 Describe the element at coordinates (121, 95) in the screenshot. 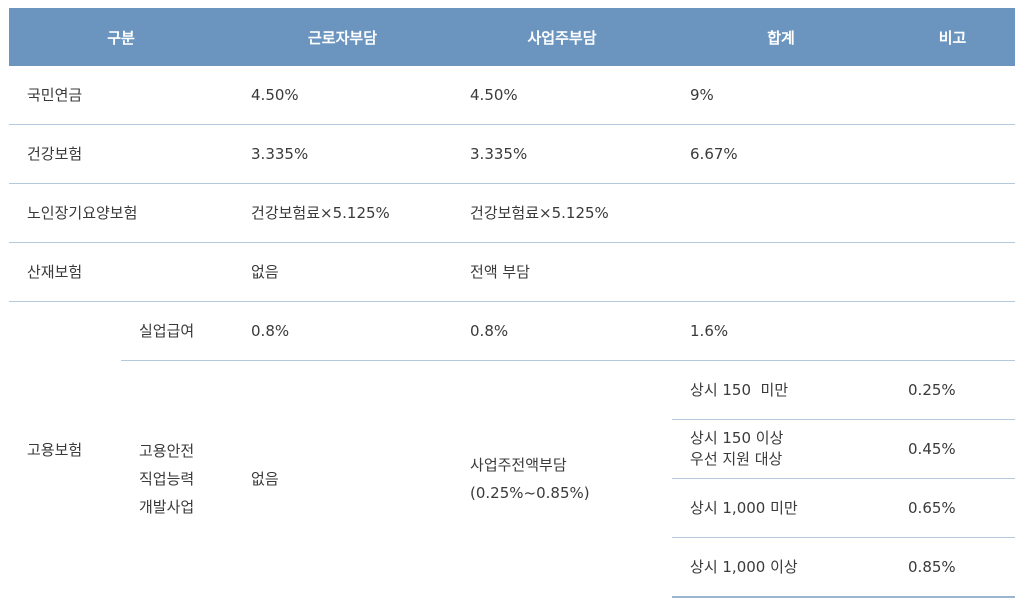

I see `row-label: 국민연금` at that location.